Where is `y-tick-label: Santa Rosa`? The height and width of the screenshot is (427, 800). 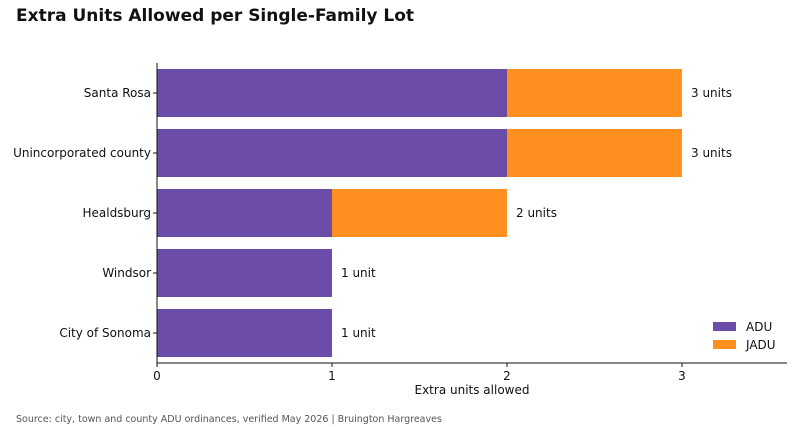
y-tick-label: Santa Rosa is located at coordinates (117, 93).